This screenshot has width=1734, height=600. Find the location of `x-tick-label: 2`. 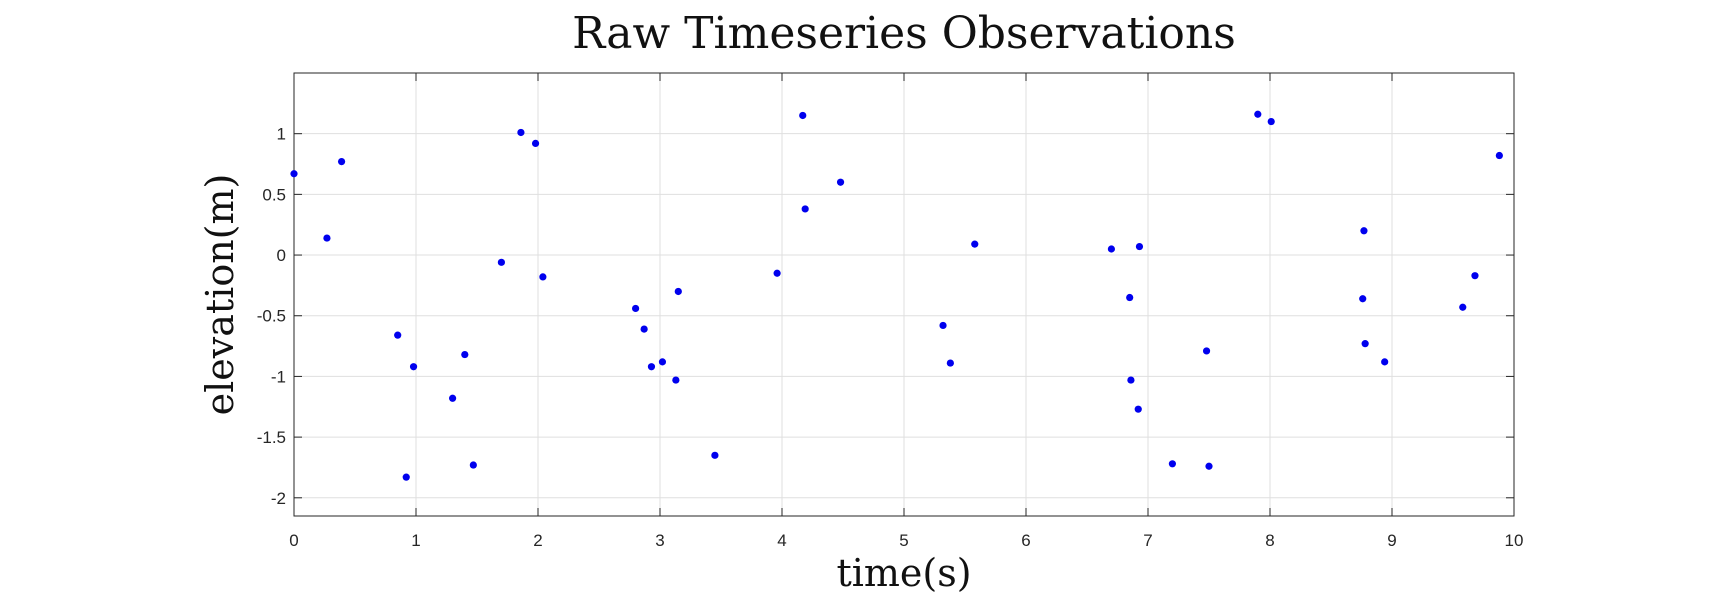

x-tick-label: 2 is located at coordinates (537, 540).